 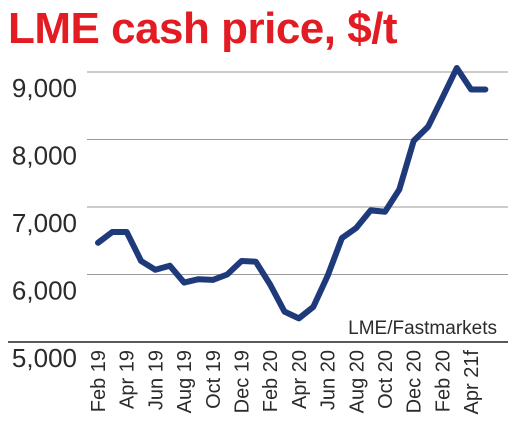 I want to click on chart-title: LME cash price, $/t, so click(x=203, y=28).